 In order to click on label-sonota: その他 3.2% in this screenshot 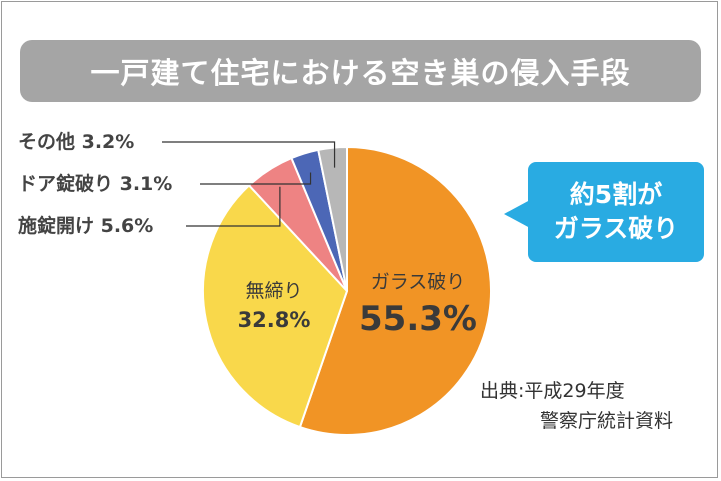, I will do `click(76, 142)`.